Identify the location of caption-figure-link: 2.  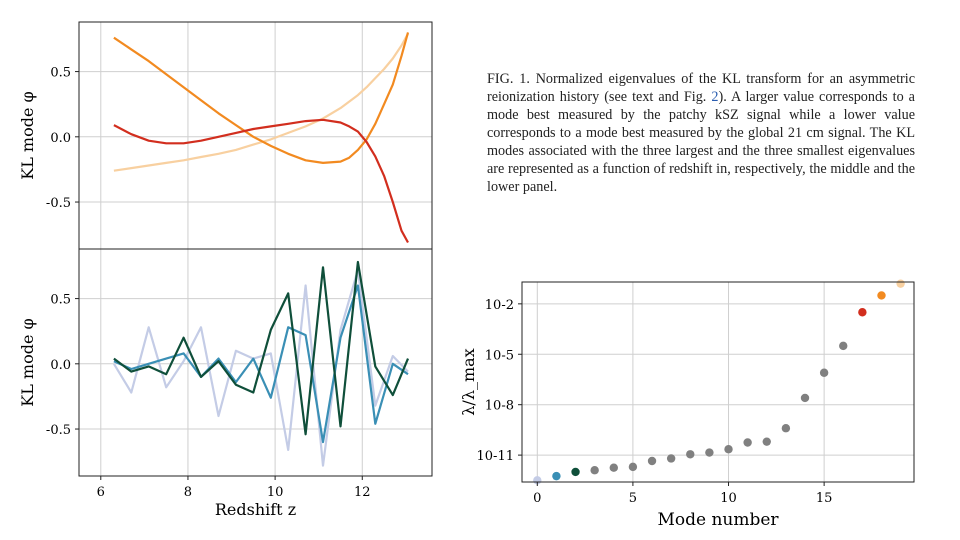
(715, 97).